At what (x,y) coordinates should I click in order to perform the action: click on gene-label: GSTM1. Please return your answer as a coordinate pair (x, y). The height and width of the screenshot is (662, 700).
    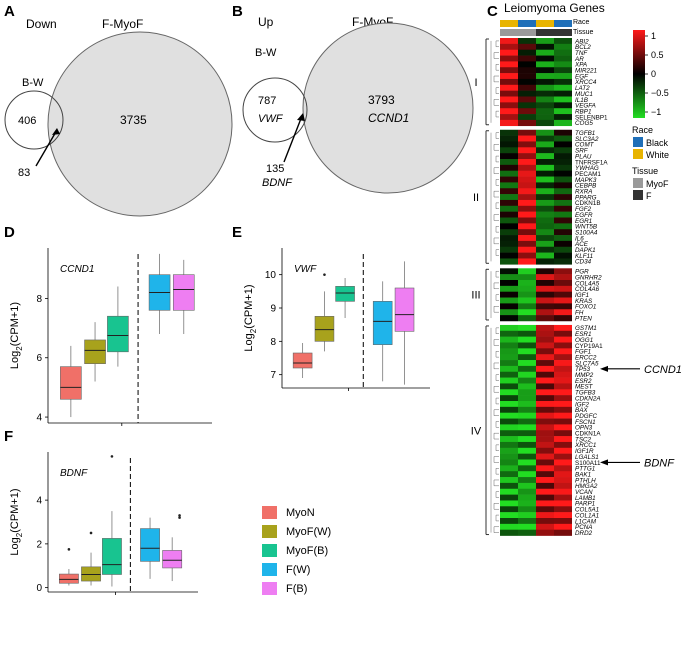
    Looking at the image, I should click on (586, 328).